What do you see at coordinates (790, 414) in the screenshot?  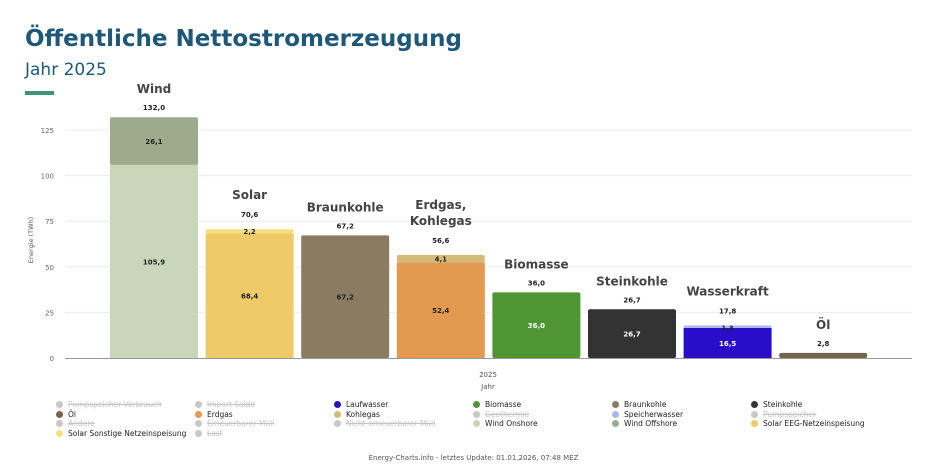 I see `legend-label: Pumpspeicher` at bounding box center [790, 414].